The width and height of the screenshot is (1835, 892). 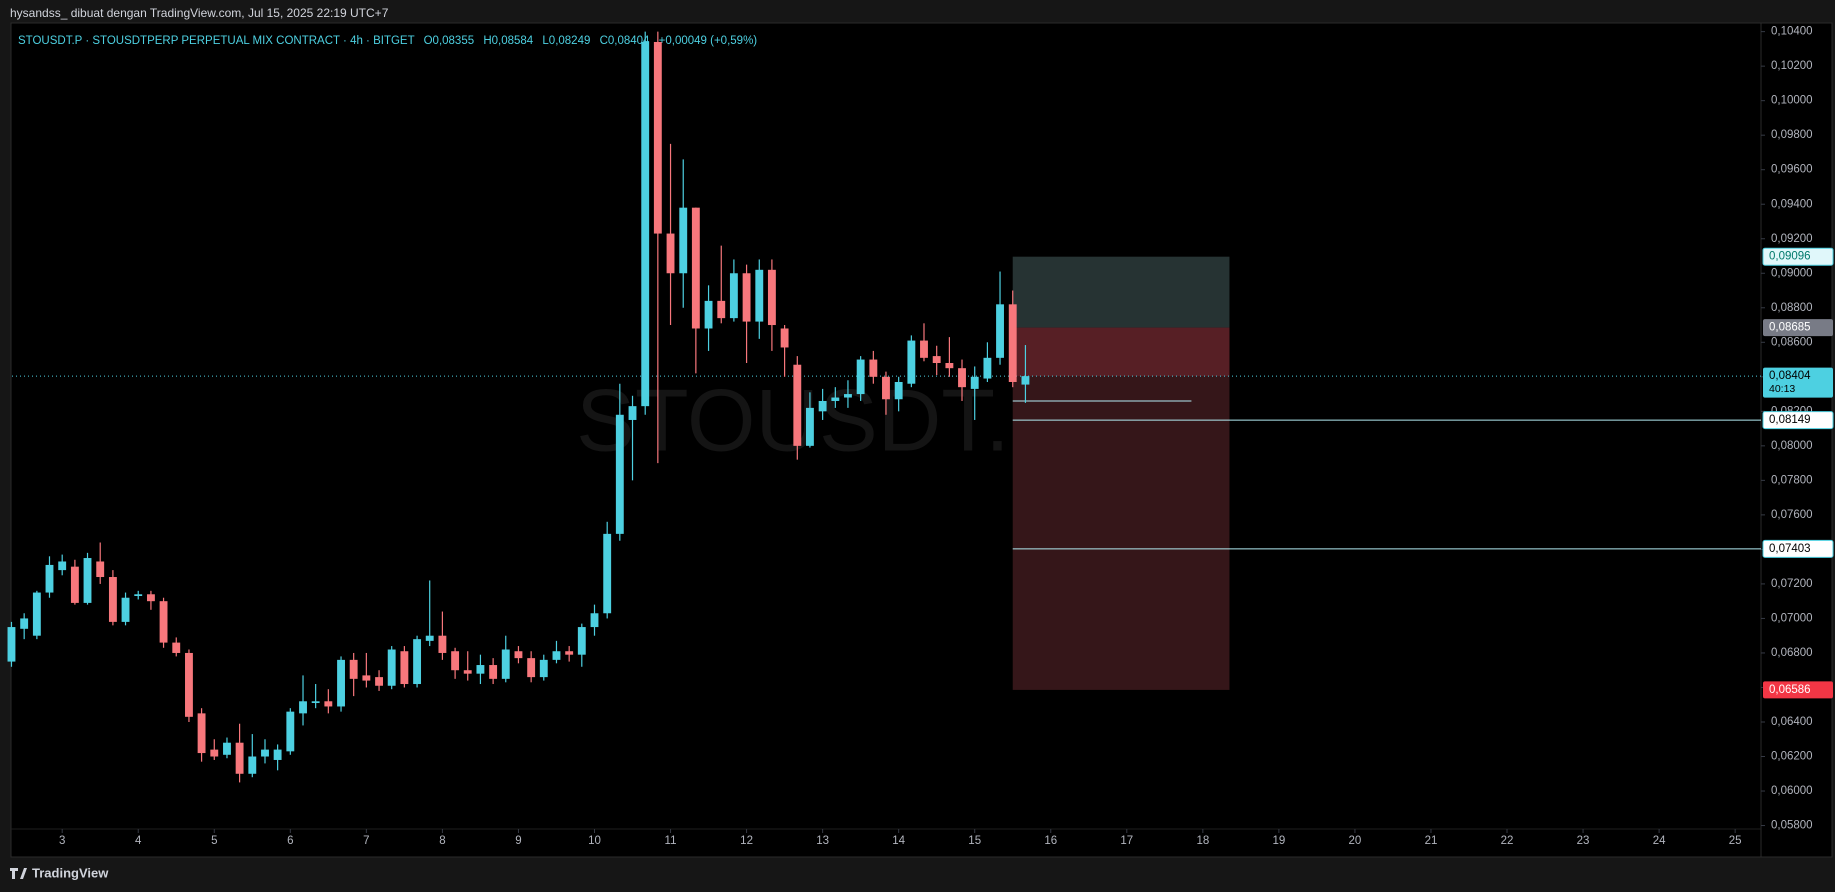 I want to click on x-tick-label: 20, so click(x=1355, y=841).